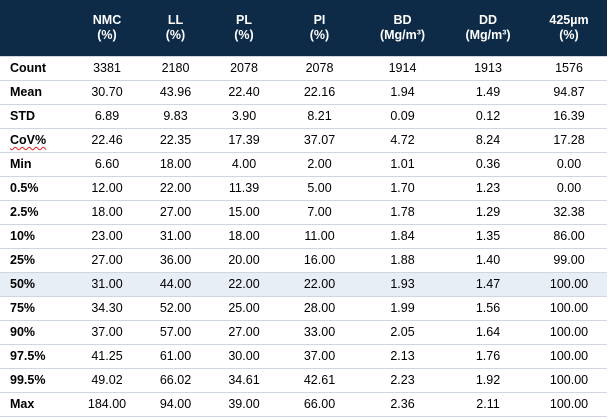 The height and width of the screenshot is (420, 609). Describe the element at coordinates (488, 332) in the screenshot. I see `table-cell: 1.64` at that location.